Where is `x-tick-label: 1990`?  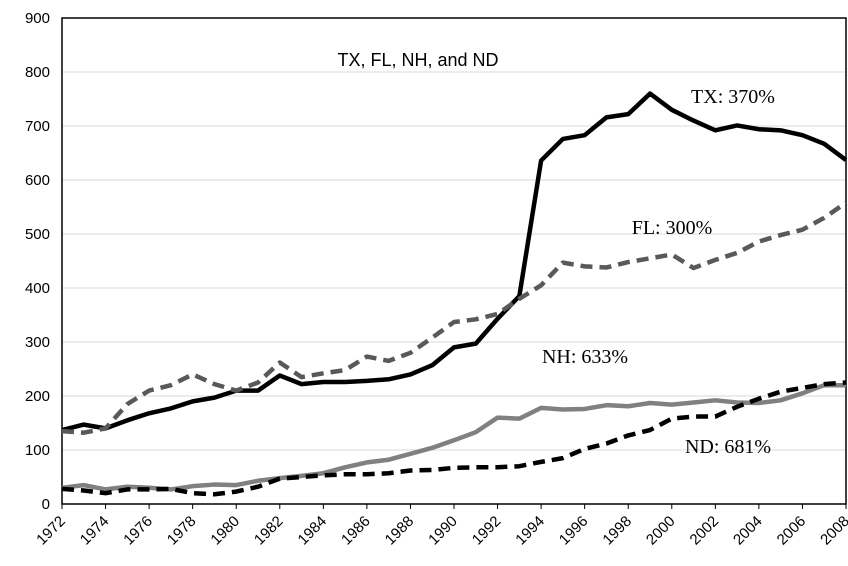
x-tick-label: 1990 is located at coordinates (443, 531).